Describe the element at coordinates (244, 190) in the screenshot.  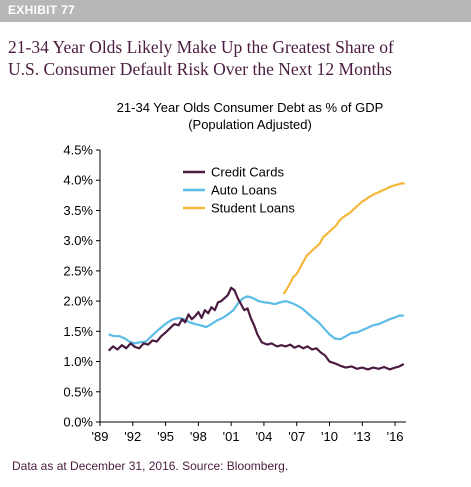
I see `legend-label: Auto Loans` at that location.